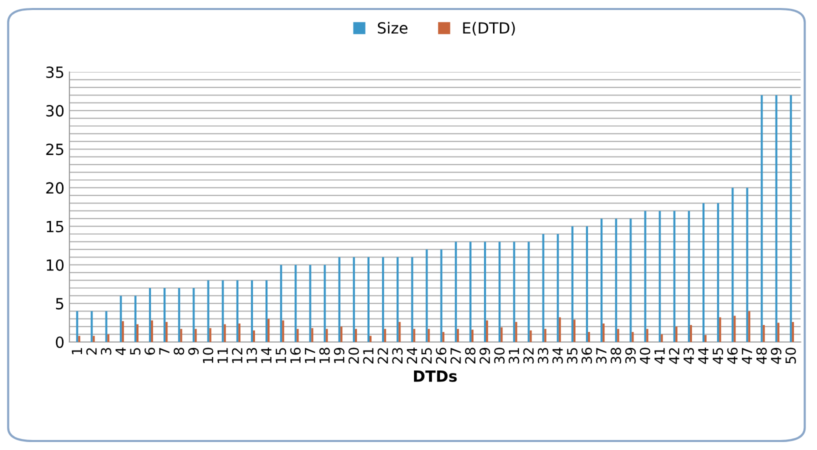 The height and width of the screenshot is (450, 817). I want to click on y-tick-label: 10, so click(55, 265).